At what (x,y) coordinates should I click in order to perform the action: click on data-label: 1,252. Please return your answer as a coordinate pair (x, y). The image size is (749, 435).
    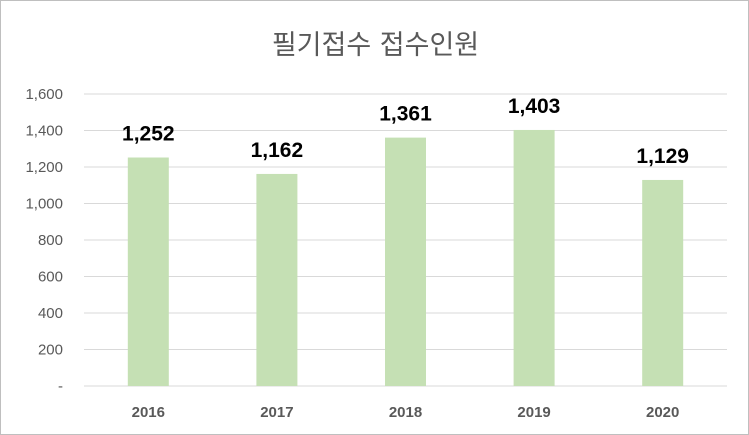
    Looking at the image, I should click on (148, 134).